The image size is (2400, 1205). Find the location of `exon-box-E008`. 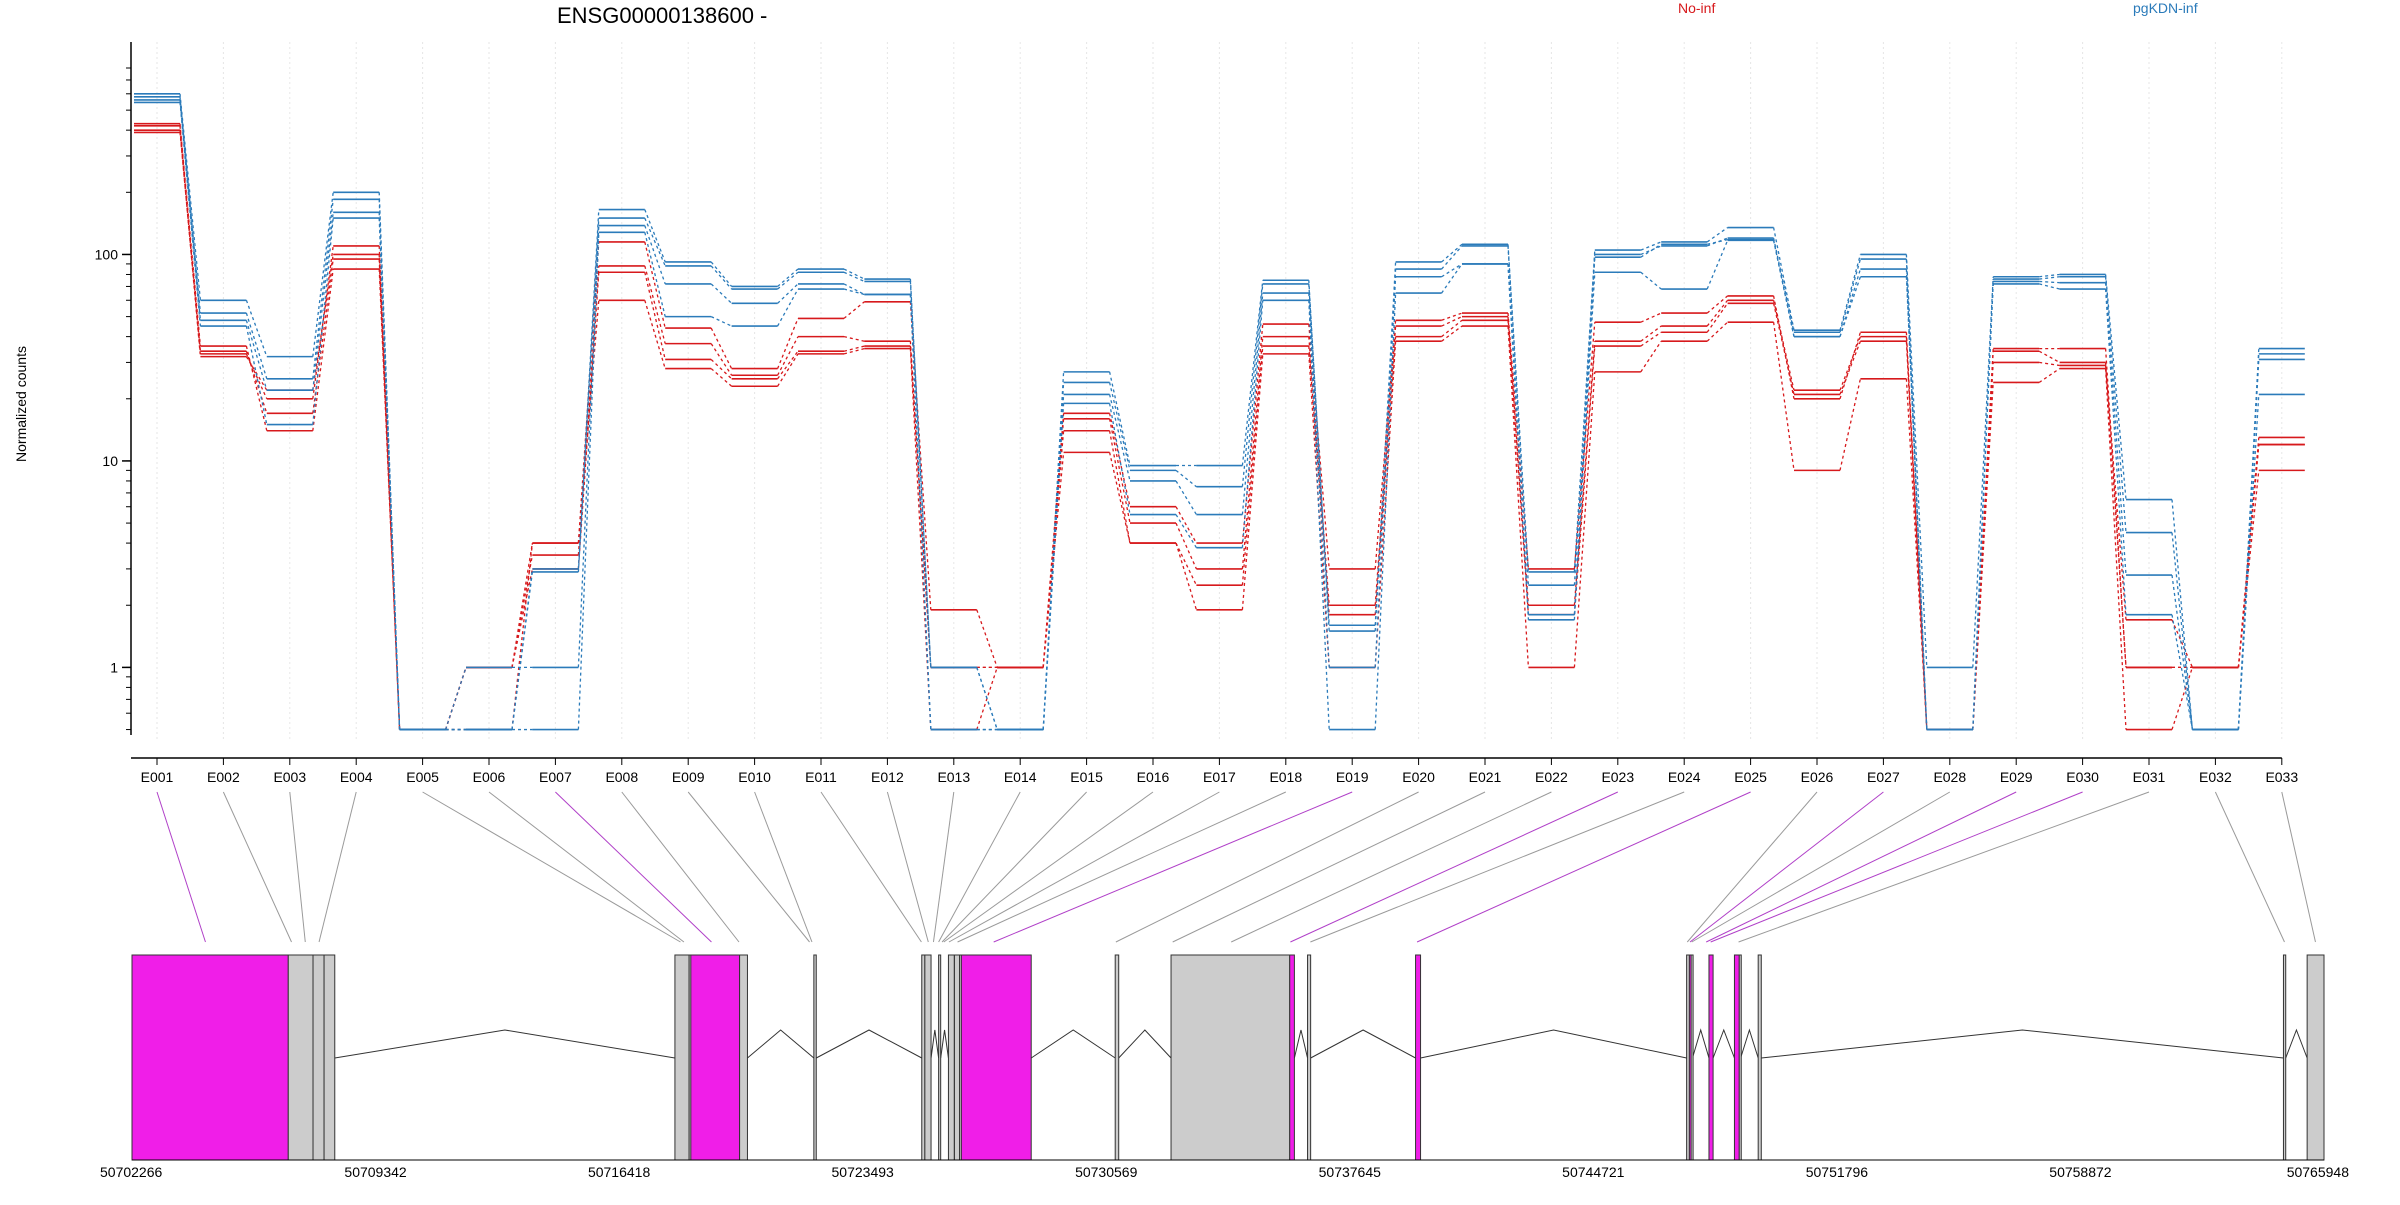

exon-box-E008 is located at coordinates (743, 1057).